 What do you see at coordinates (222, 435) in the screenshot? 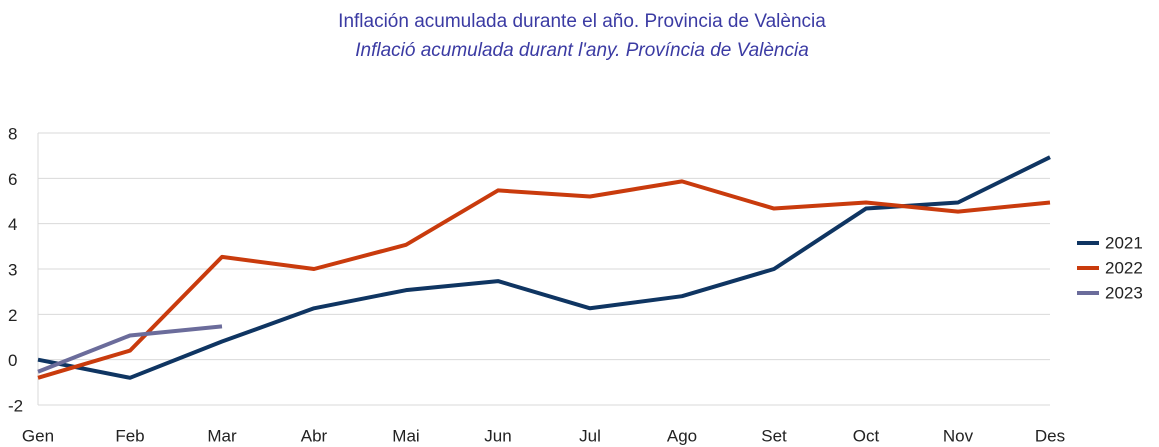
I see `x-tick-label: Mar` at bounding box center [222, 435].